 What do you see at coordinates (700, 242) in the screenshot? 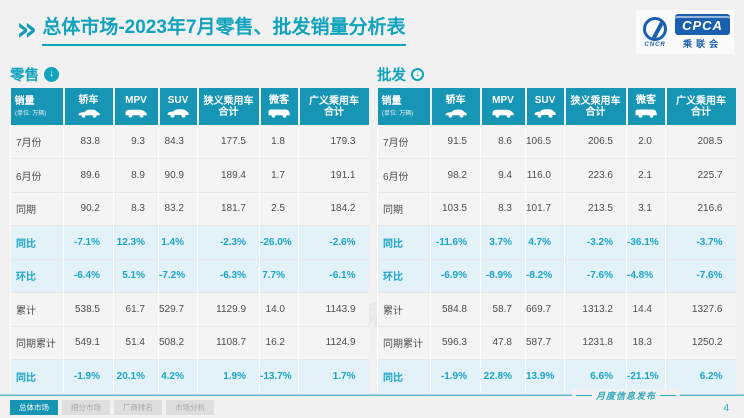
I see `cell-broad-pv-total: -3.7%` at bounding box center [700, 242].